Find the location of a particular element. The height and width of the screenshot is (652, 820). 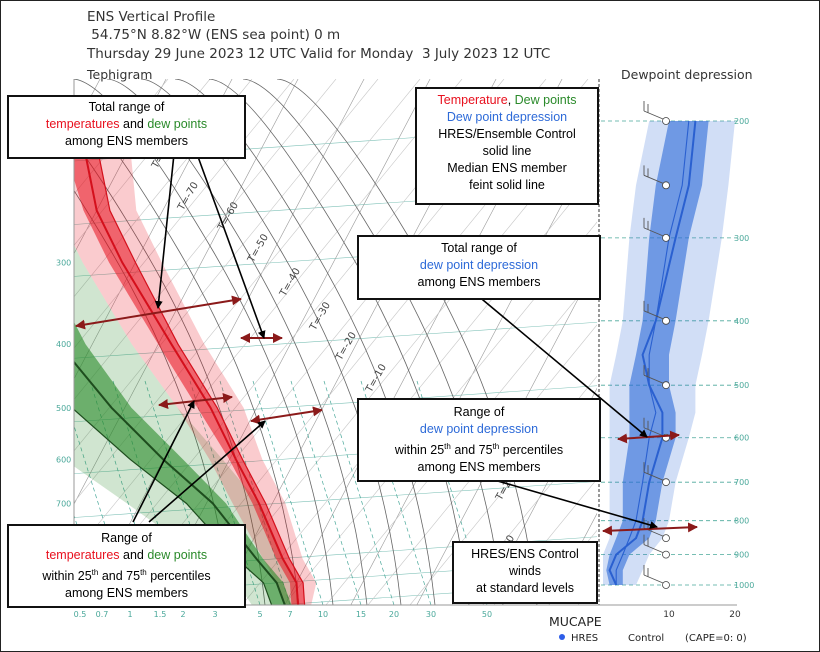

dpd-iqr-band is located at coordinates (657, 353).